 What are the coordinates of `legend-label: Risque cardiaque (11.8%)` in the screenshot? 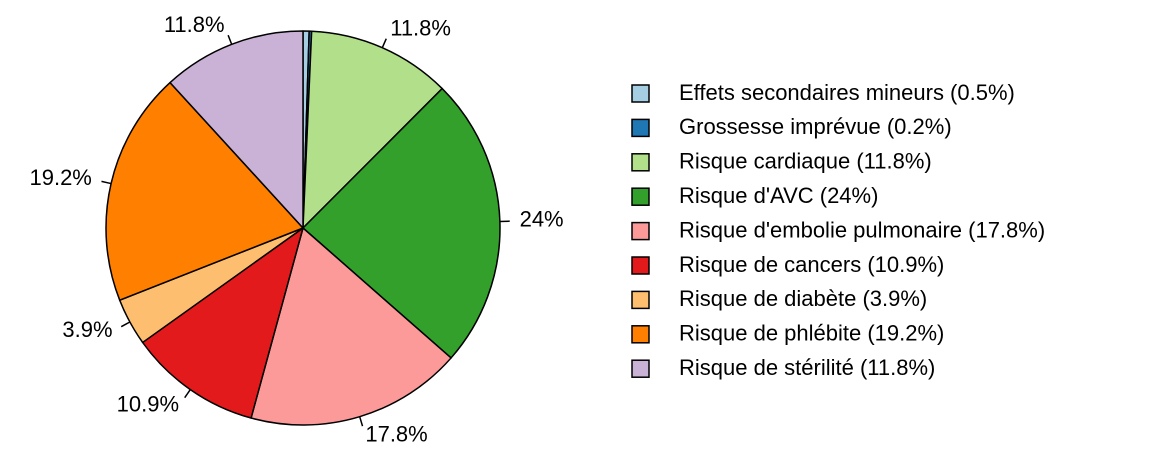 It's located at (805, 161).